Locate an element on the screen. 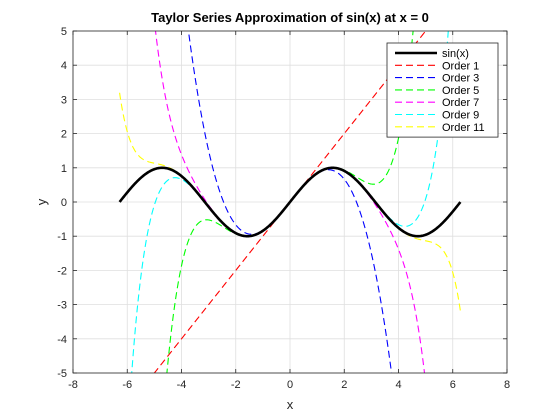  y-tick-label: 3 is located at coordinates (64, 100).